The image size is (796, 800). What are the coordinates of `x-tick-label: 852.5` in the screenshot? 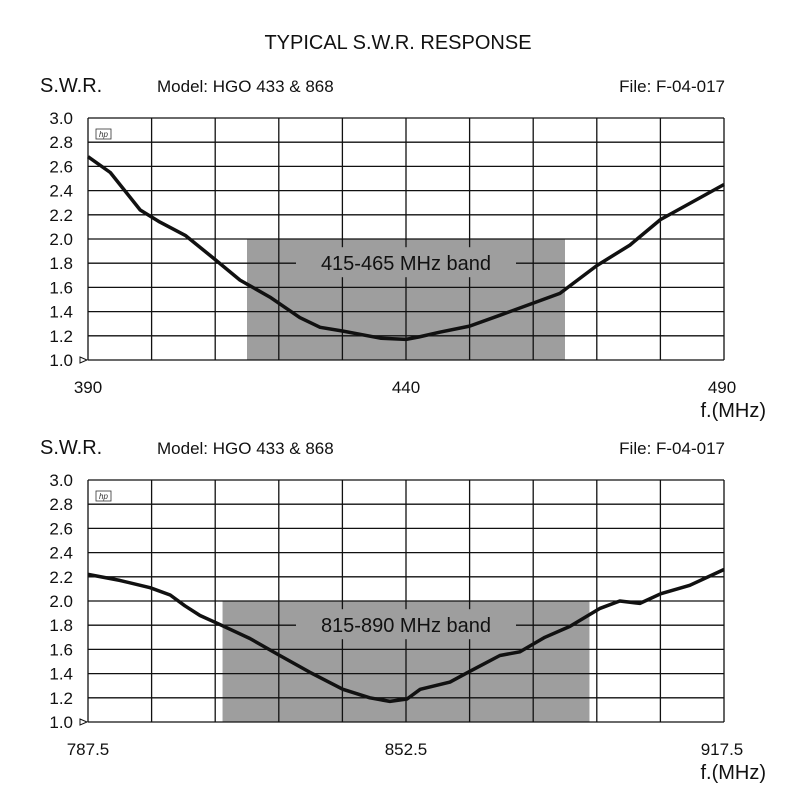 It's located at (406, 749).